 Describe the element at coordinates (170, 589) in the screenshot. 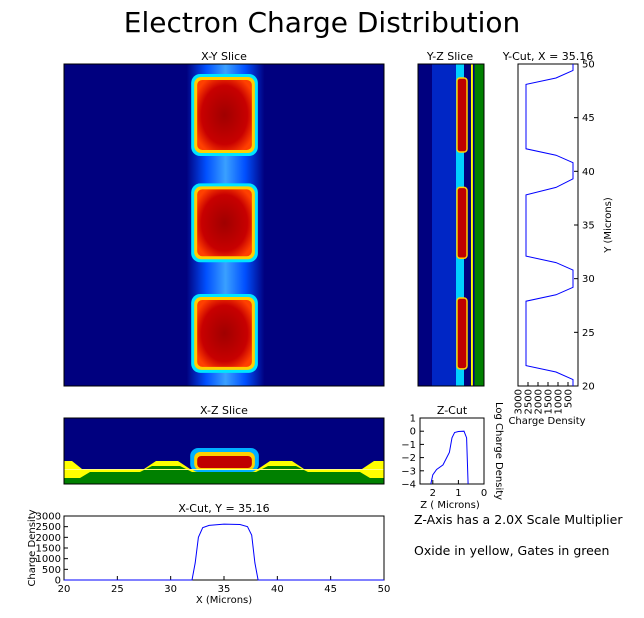

I see `xcut-xtick-label: 30` at that location.